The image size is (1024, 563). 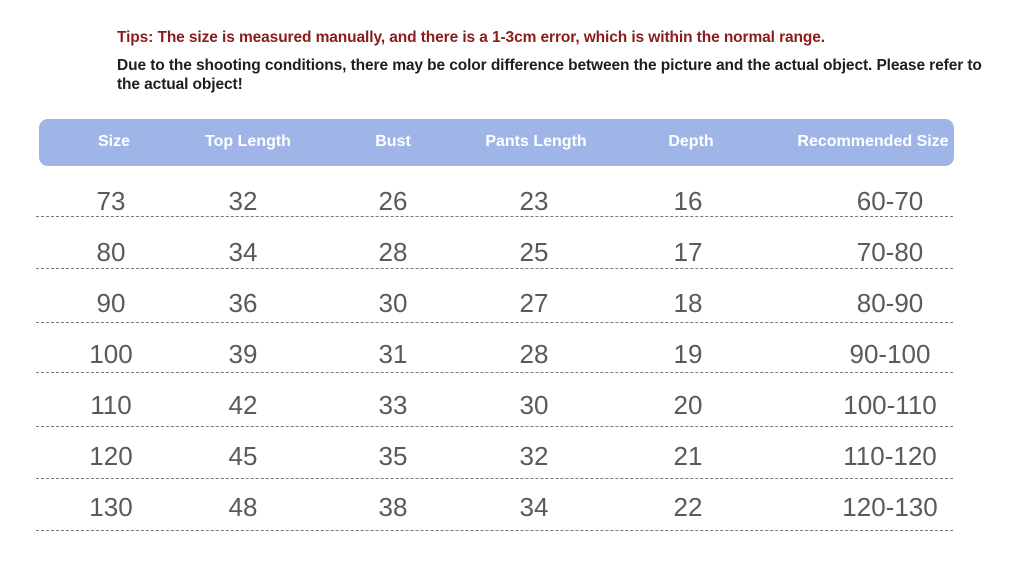 I want to click on cell-top-length: 36, so click(x=243, y=303).